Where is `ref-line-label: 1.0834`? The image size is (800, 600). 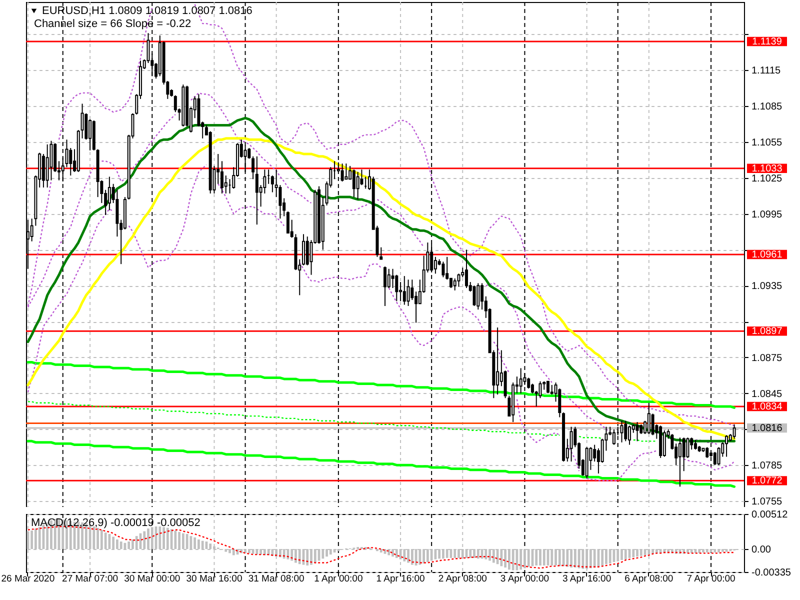
ref-line-label: 1.0834 is located at coordinates (767, 406).